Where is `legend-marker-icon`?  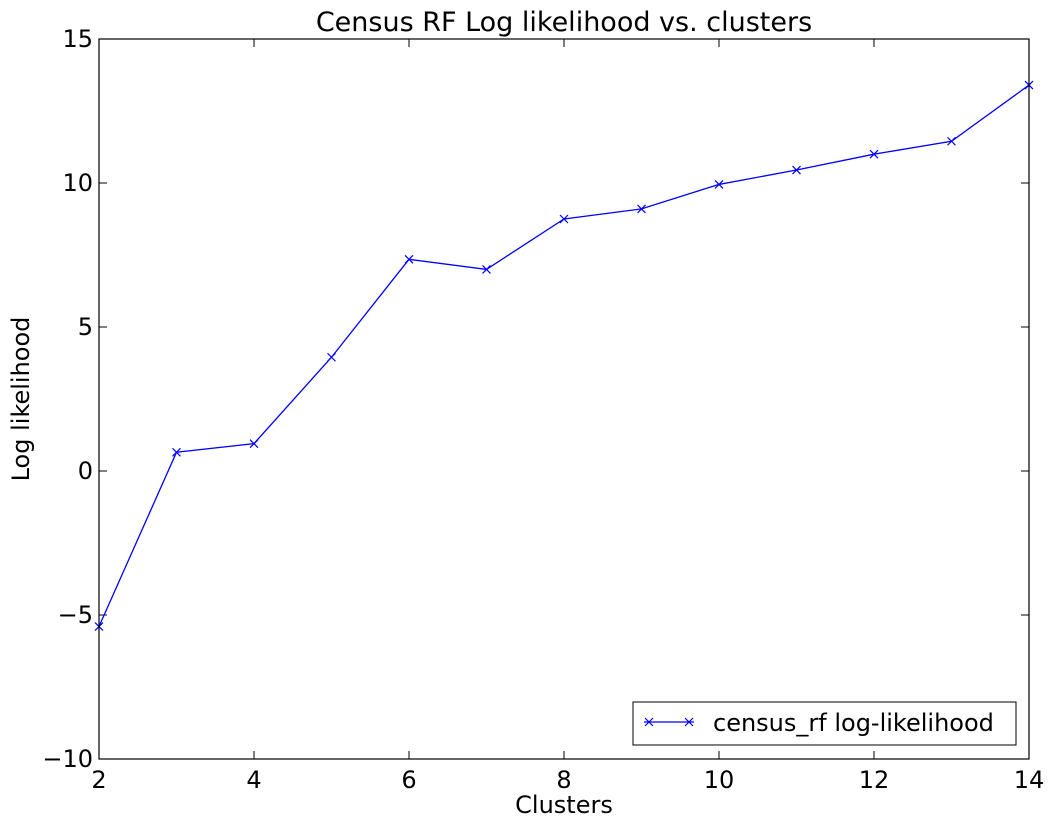
legend-marker-icon is located at coordinates (669, 722).